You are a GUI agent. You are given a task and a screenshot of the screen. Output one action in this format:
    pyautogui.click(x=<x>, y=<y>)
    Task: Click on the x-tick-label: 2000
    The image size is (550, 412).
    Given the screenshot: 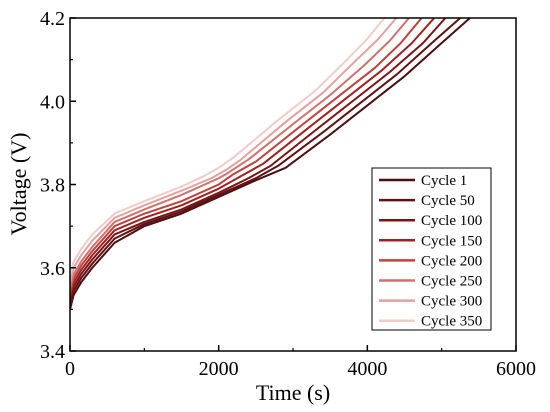 What is the action you would take?
    pyautogui.click(x=219, y=369)
    